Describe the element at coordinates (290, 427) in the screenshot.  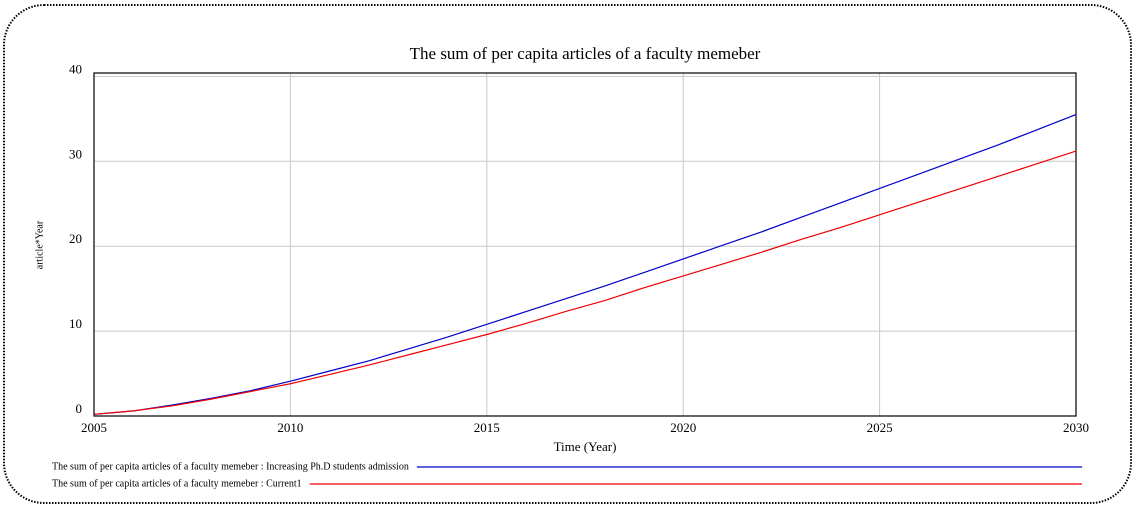
I see `x-tick-label: 2010` at that location.